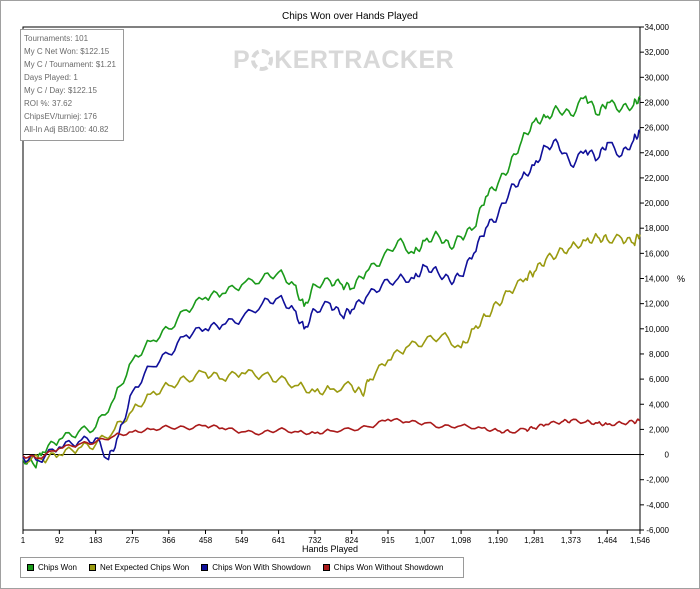  What do you see at coordinates (57, 567) in the screenshot?
I see `legend-label: Chips Won` at bounding box center [57, 567].